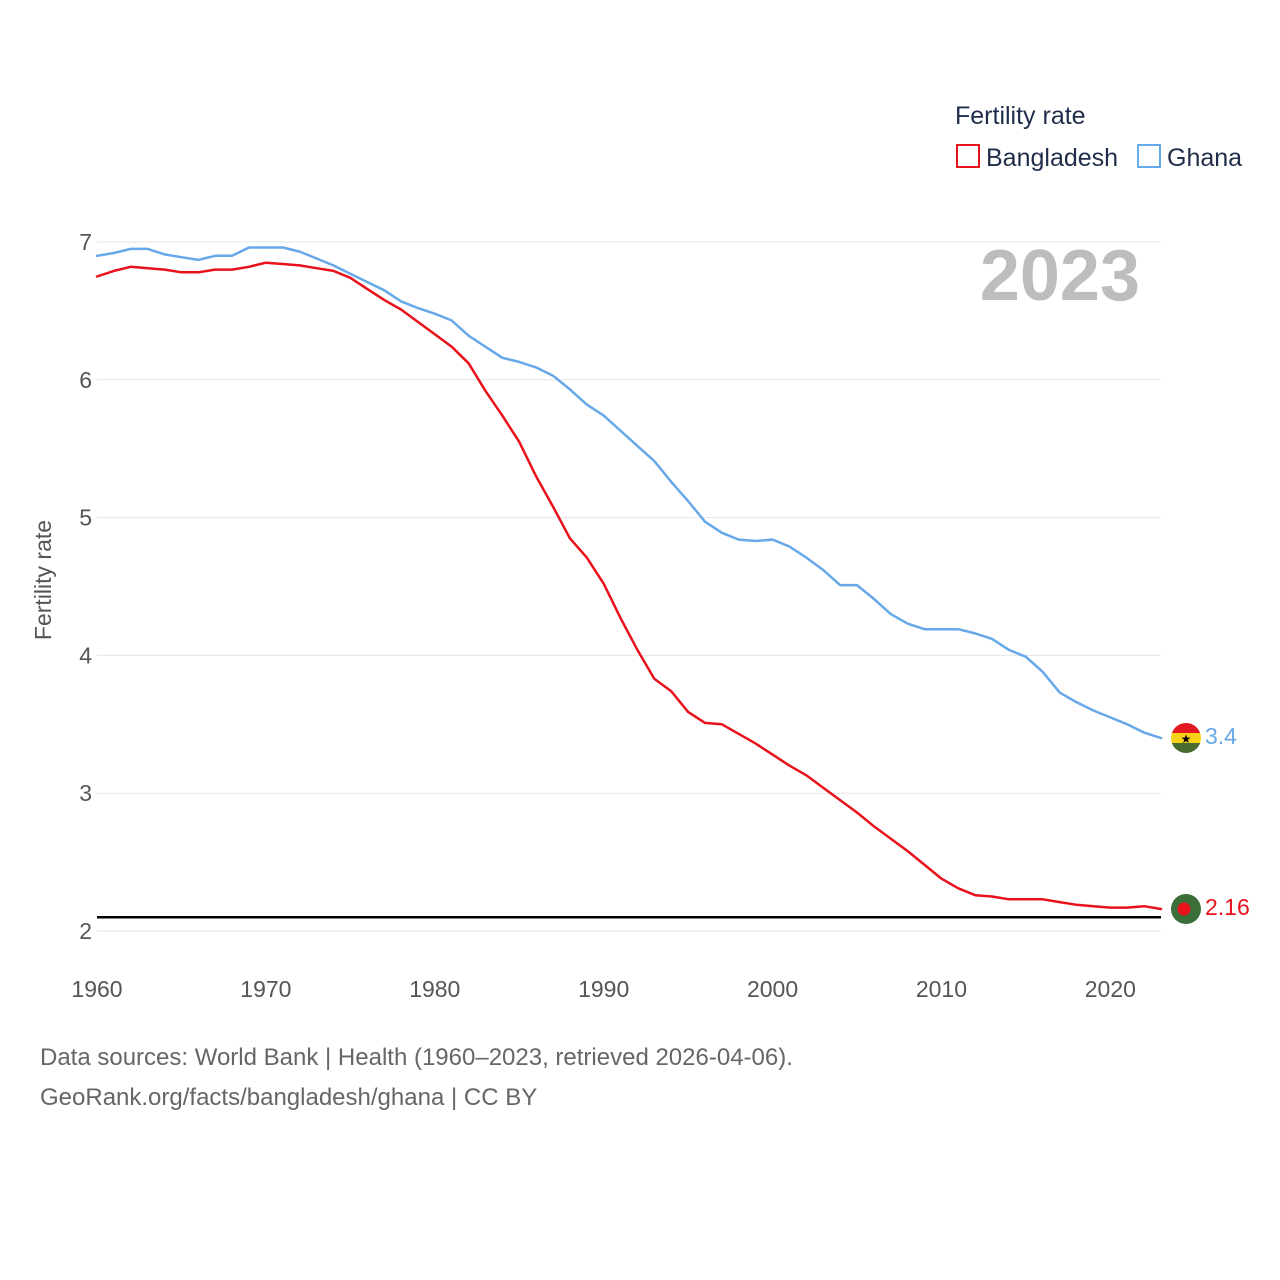  Describe the element at coordinates (85, 518) in the screenshot. I see `y-tick-label: 5` at that location.